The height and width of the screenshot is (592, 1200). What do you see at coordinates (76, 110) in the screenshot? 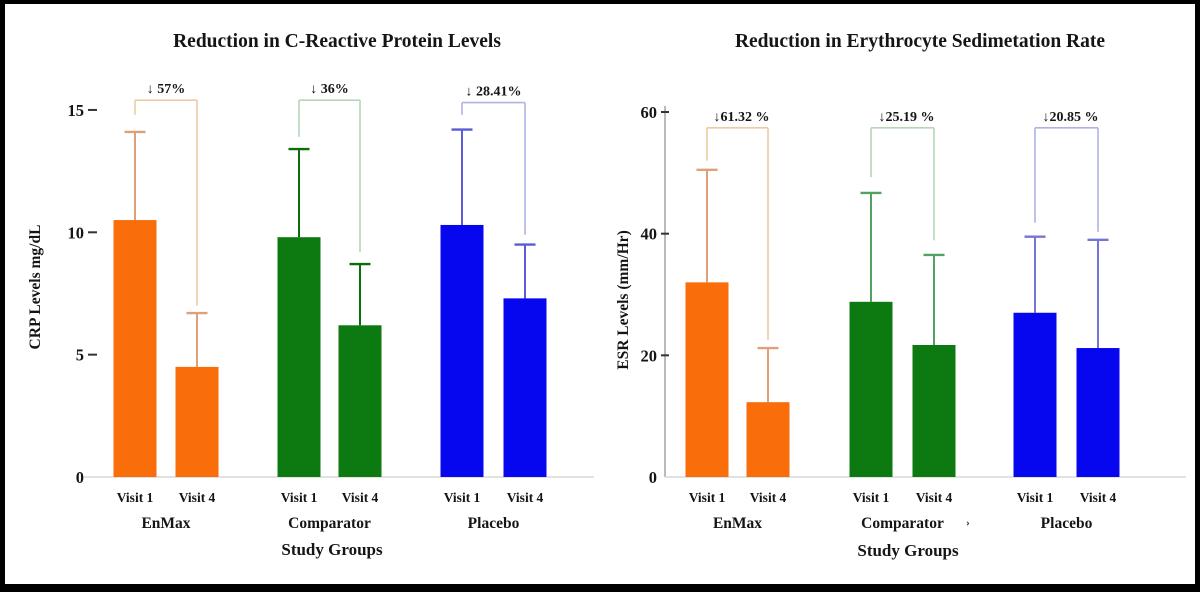
I see `y-tick-label: 15` at bounding box center [76, 110].